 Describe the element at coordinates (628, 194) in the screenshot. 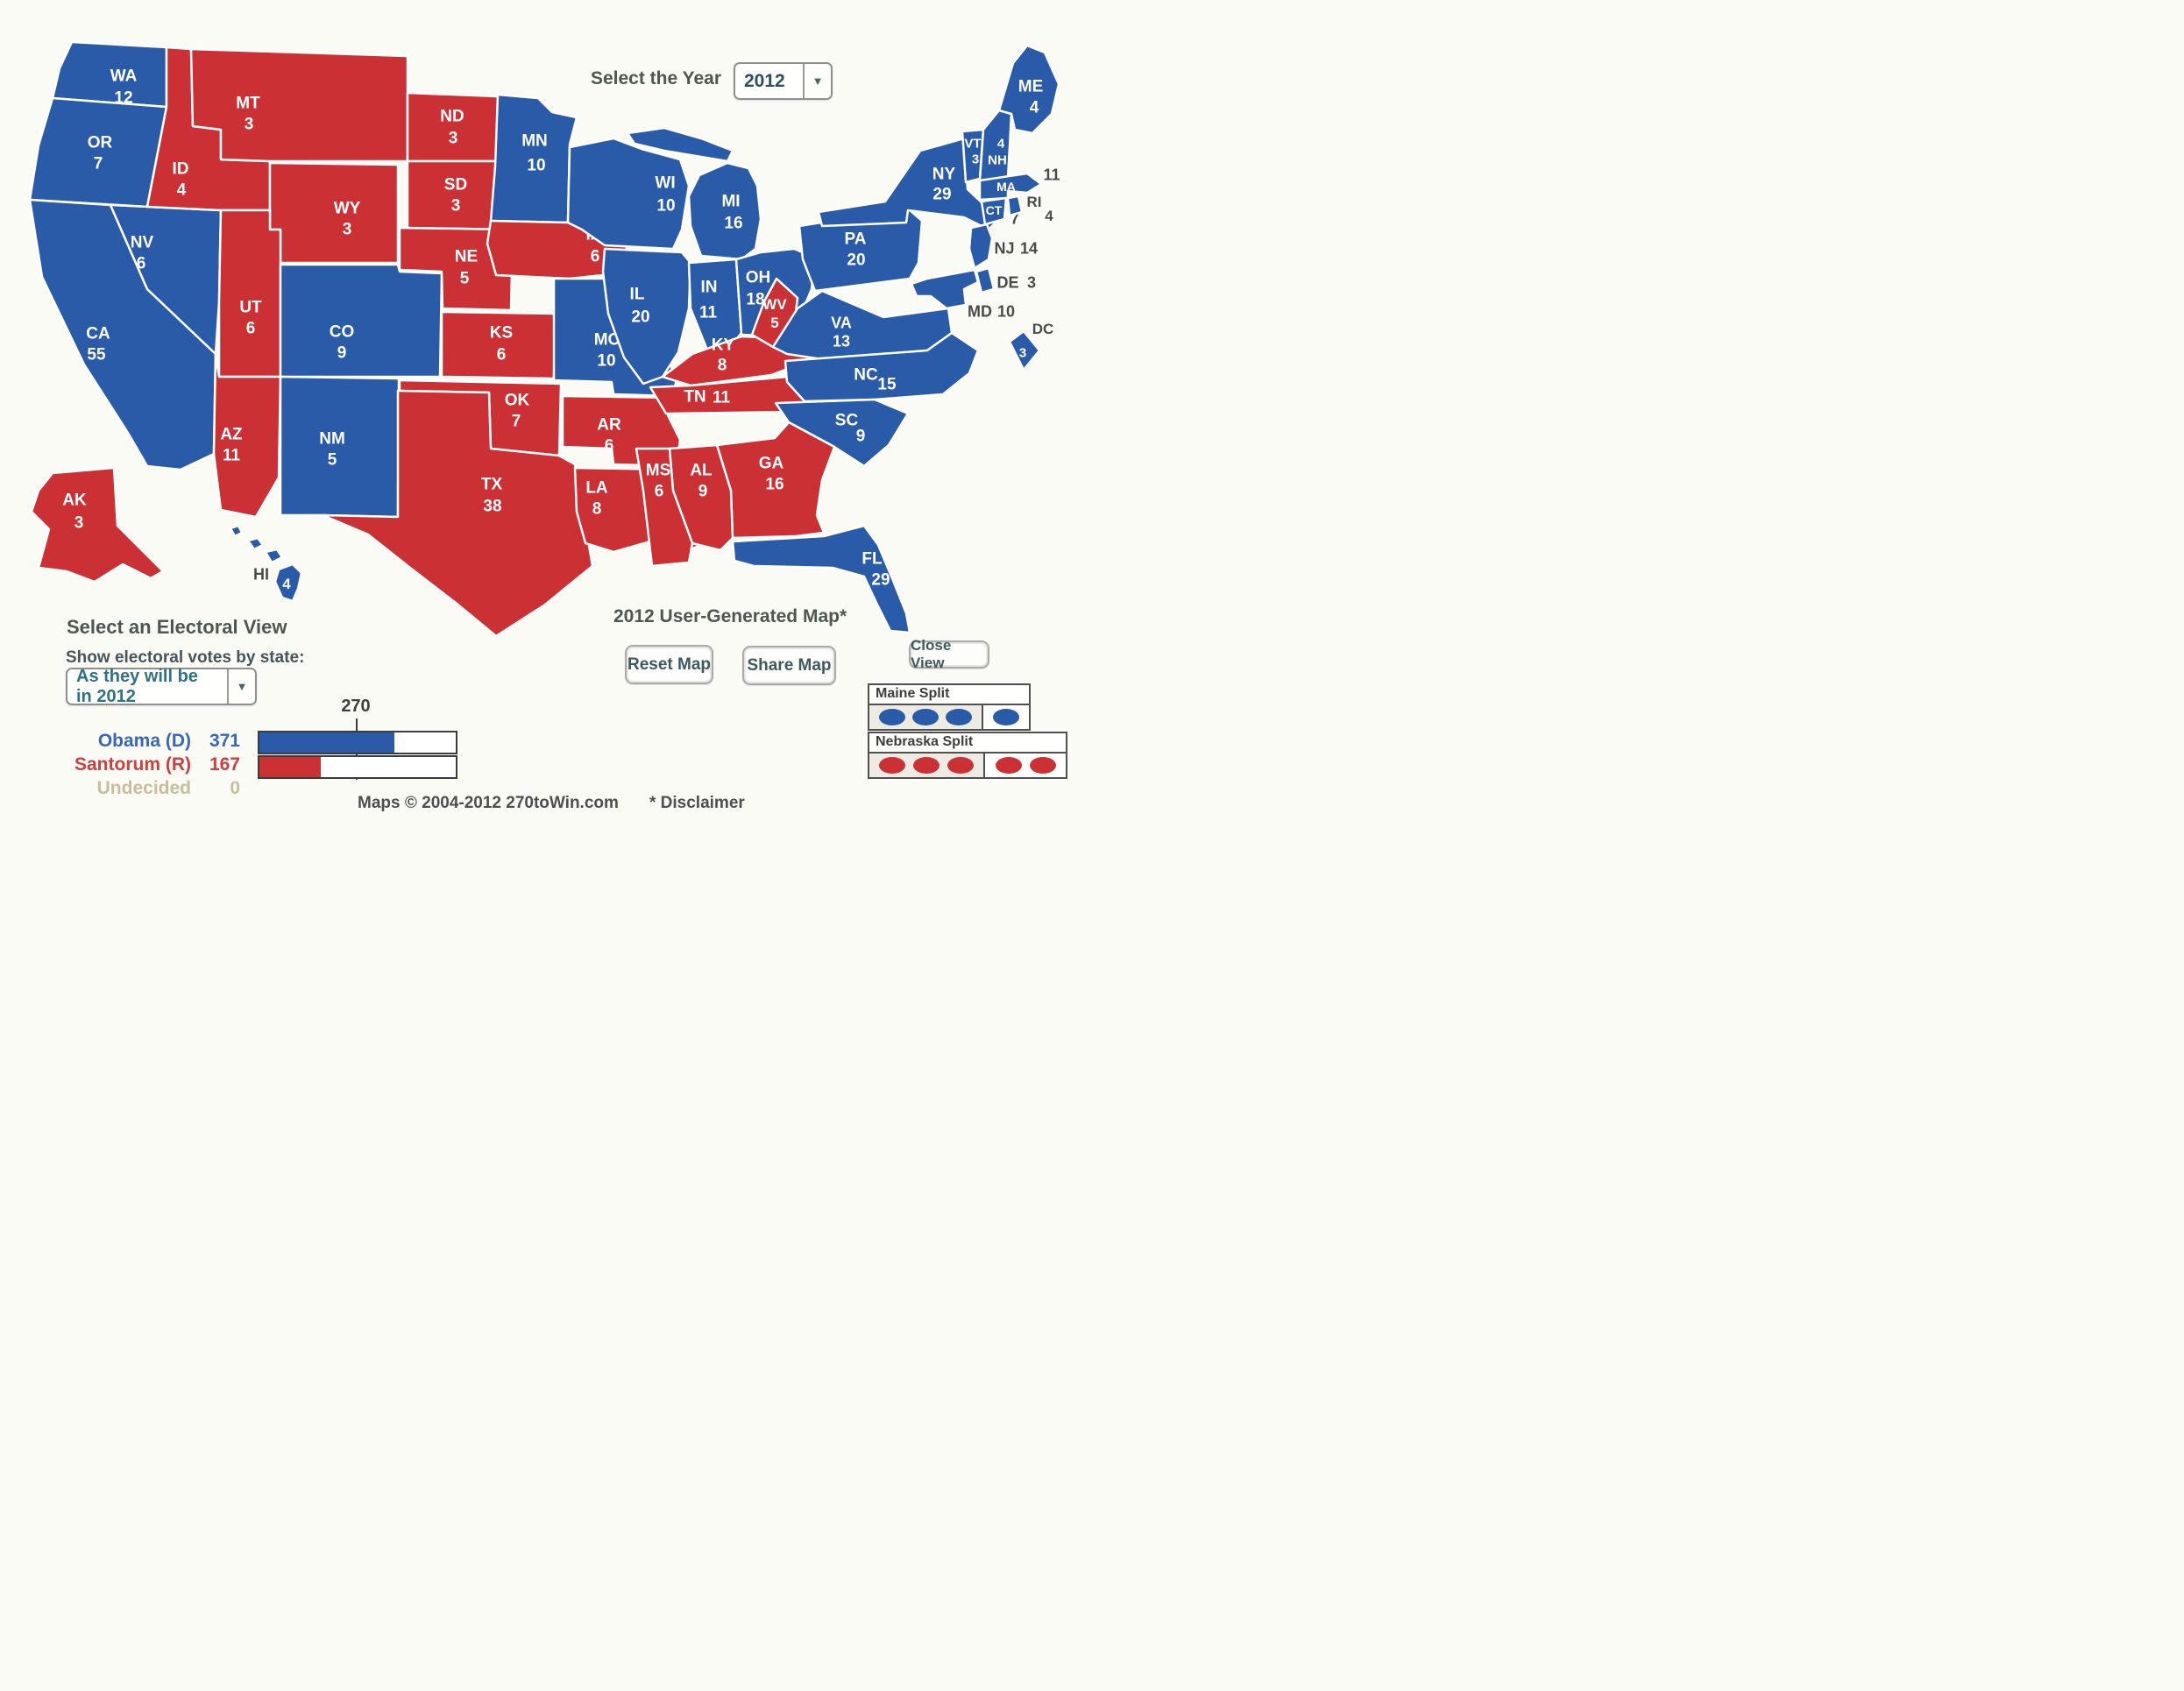

I see `state-WI: WI 10` at that location.